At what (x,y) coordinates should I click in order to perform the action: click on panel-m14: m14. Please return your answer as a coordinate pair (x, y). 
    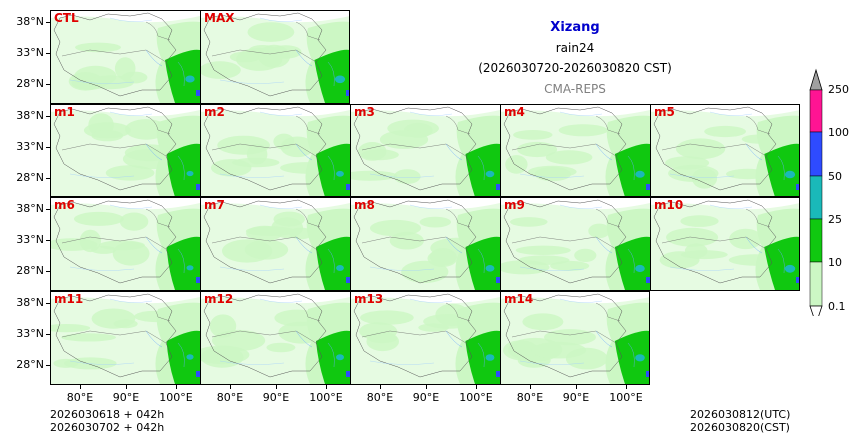
    Looking at the image, I should click on (575, 337).